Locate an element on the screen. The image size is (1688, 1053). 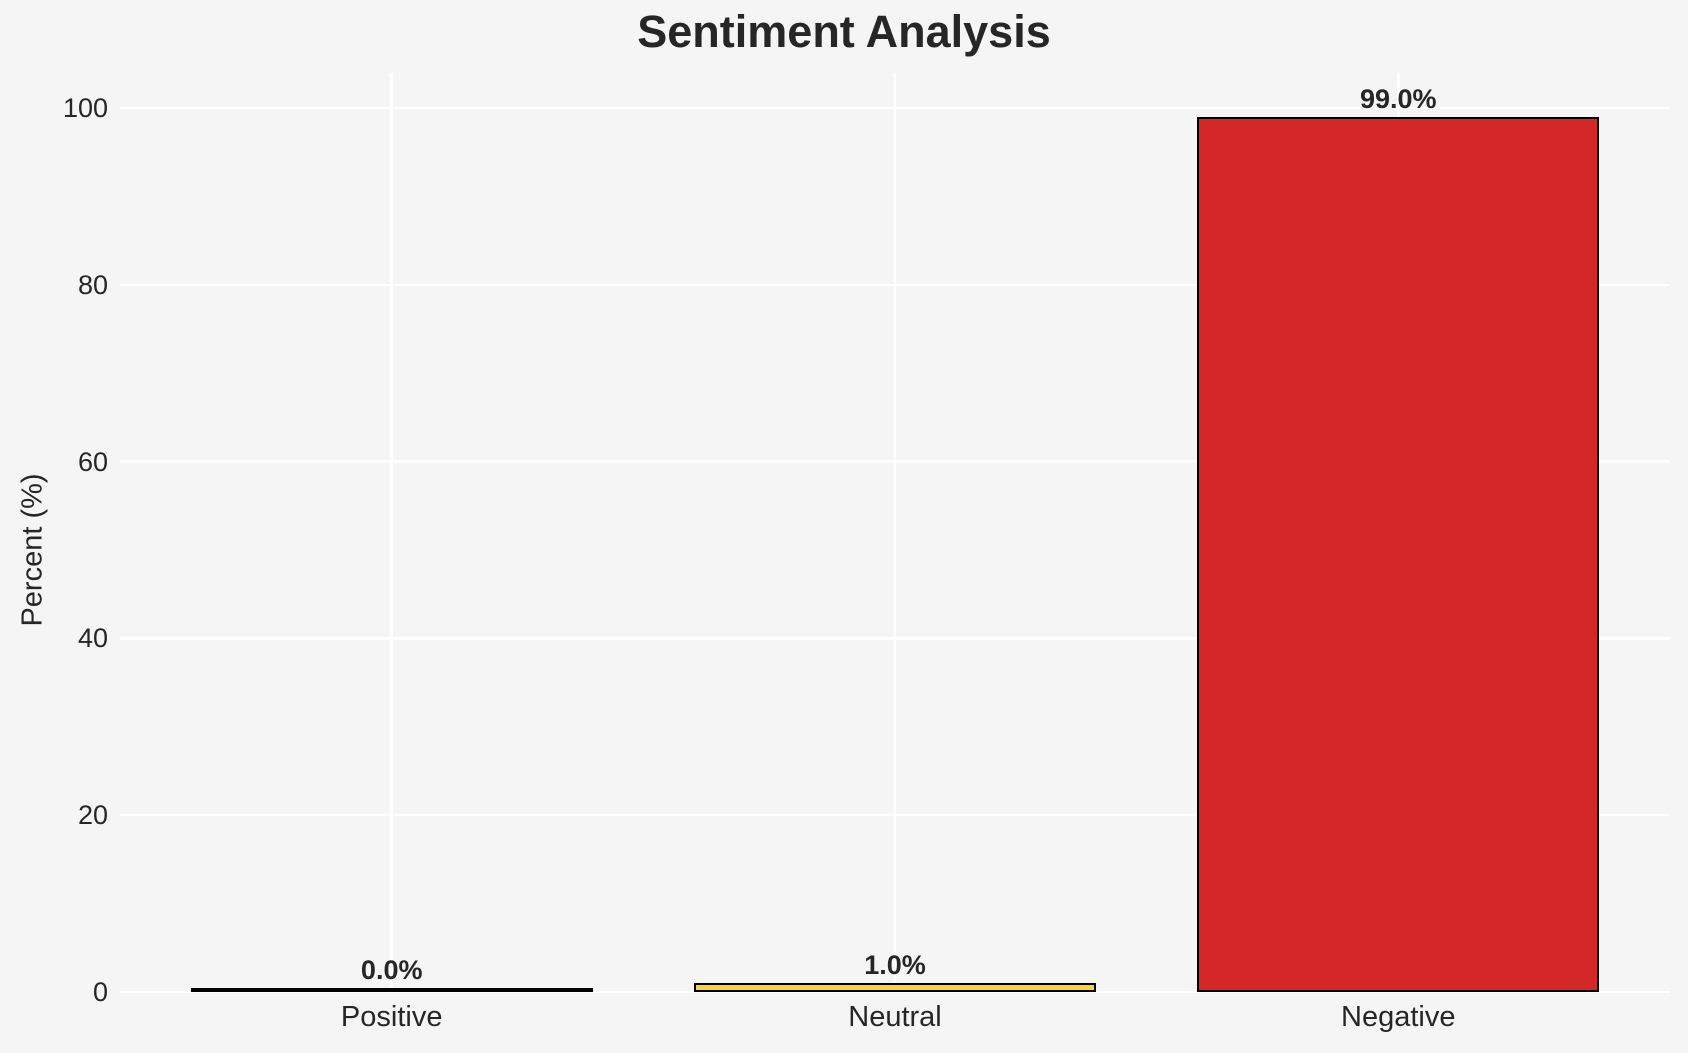
y-tick-label: 100 is located at coordinates (85, 108).